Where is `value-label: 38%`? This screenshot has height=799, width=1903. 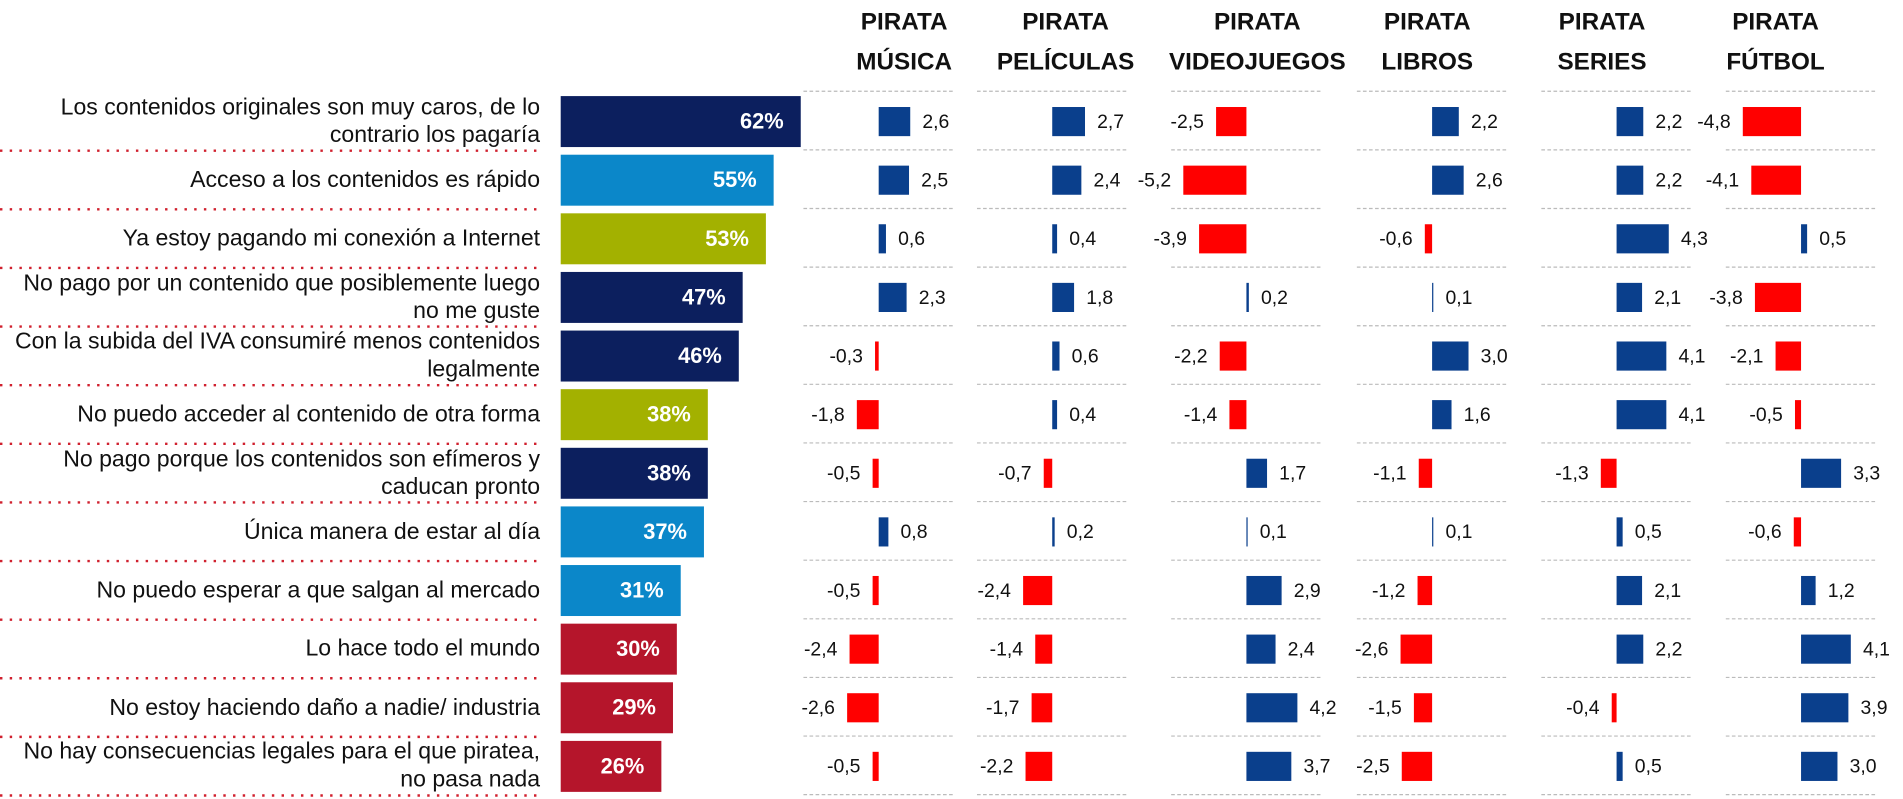
value-label: 38% is located at coordinates (669, 472).